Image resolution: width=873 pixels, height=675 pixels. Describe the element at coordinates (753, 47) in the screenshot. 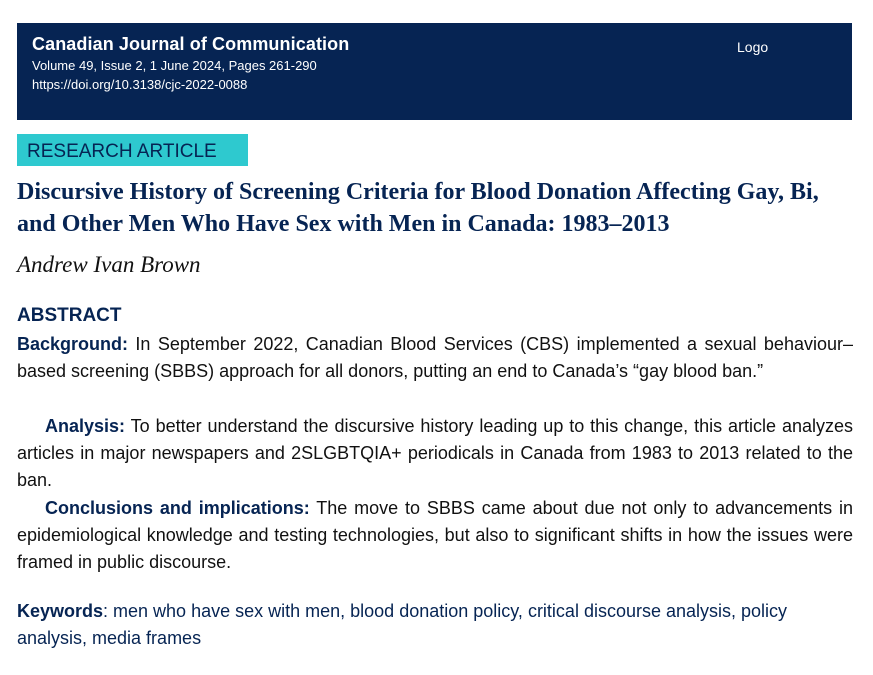

I see `journal-logo: Logo` at that location.